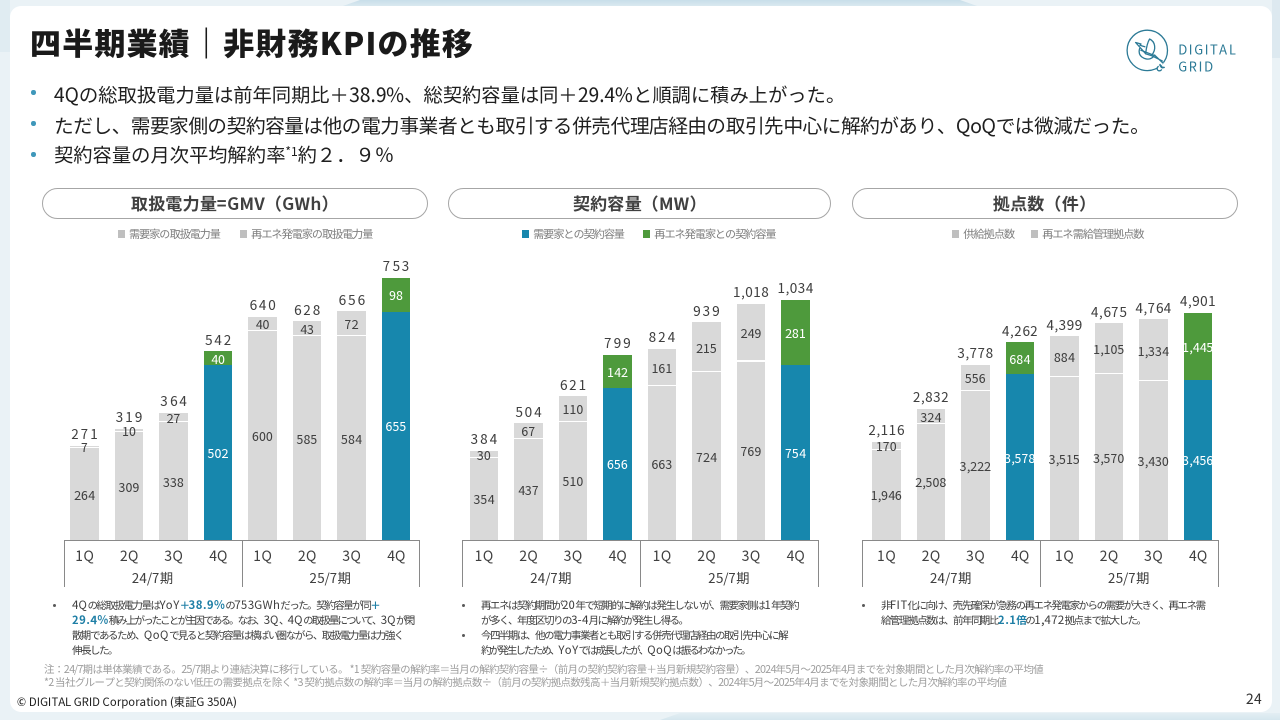 Image resolution: width=1280 pixels, height=720 pixels. What do you see at coordinates (1196, 66) in the screenshot?
I see `svg-text: GRID` at bounding box center [1196, 66].